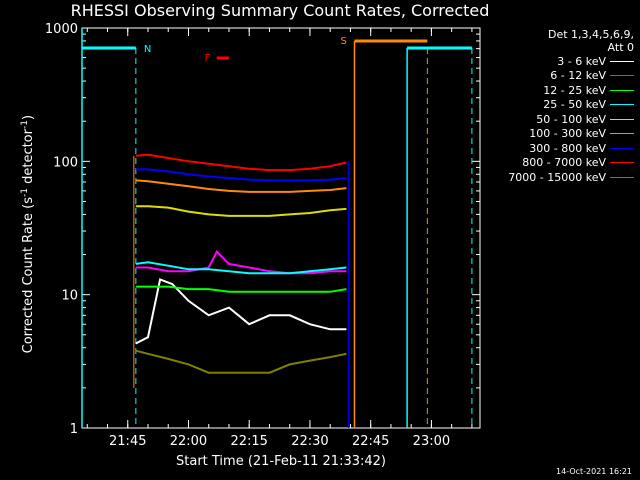  I want to click on legend-label: 300 - 800 keV, so click(567, 148).